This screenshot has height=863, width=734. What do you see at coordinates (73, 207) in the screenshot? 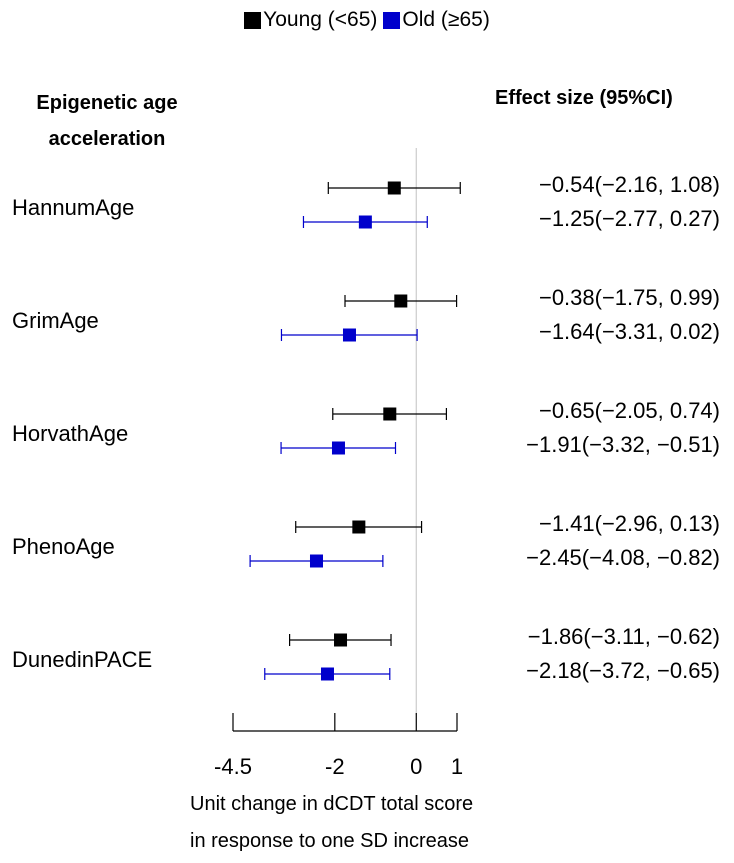
I see `category-label: HannumAge` at bounding box center [73, 207].